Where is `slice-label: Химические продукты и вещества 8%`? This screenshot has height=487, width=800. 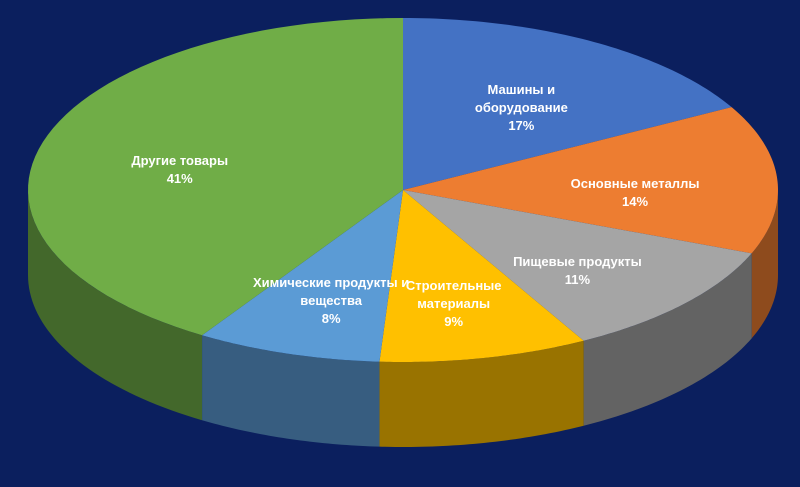
slice-label: Химические продукты и вещества 8% is located at coordinates (331, 301).